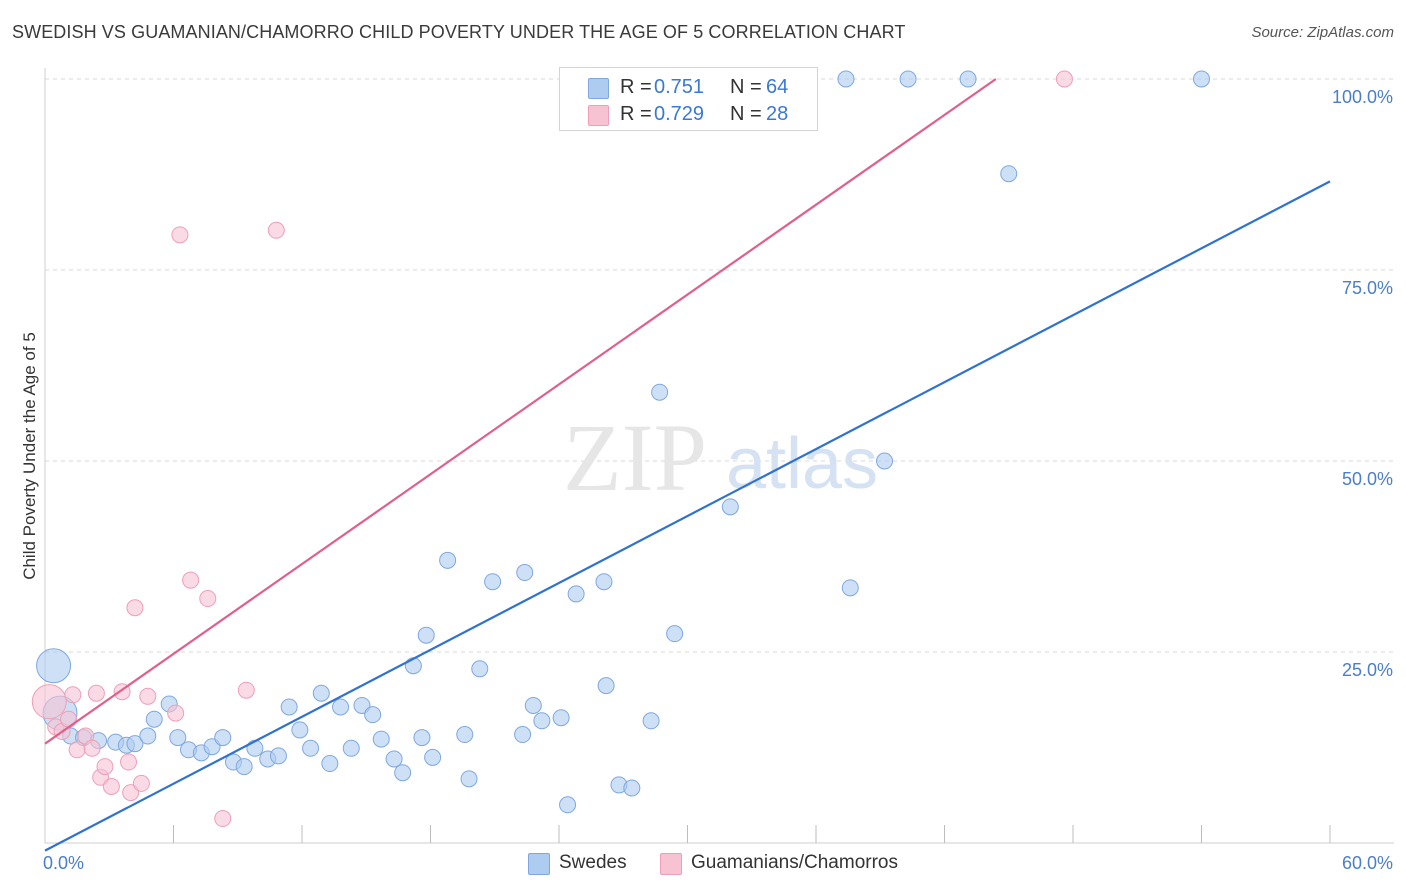 The image size is (1406, 892). I want to click on stats-legend: R = 0.751 N = 64 R = 0.729 N = 28, so click(688, 99).